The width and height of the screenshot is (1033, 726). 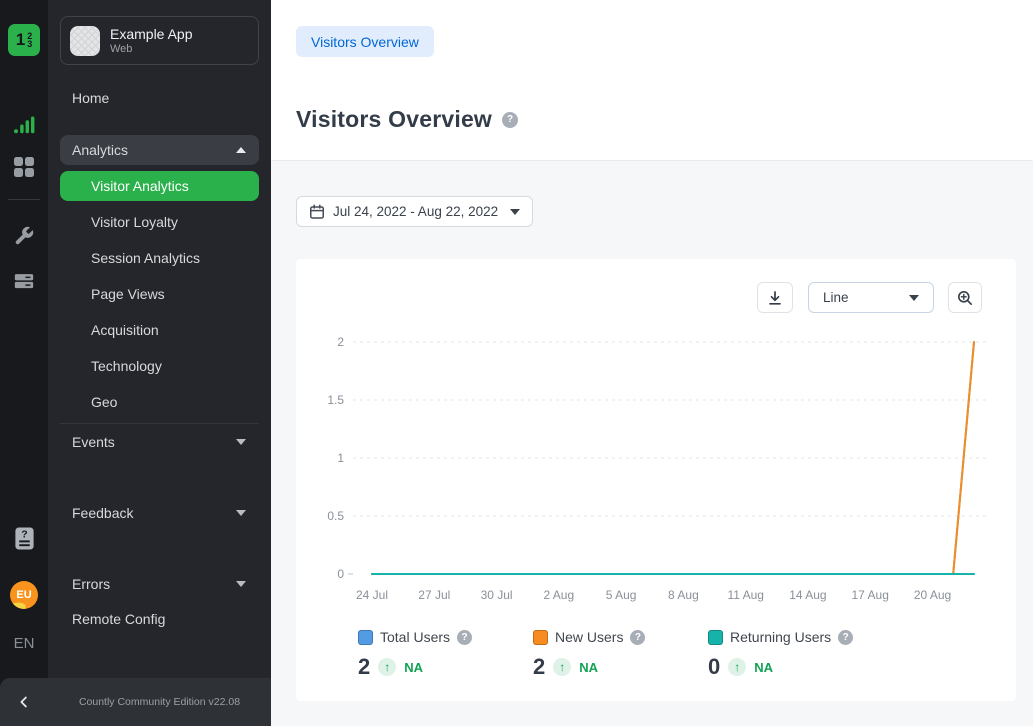 What do you see at coordinates (465, 637) in the screenshot?
I see `total-users-help-icon: ?` at bounding box center [465, 637].